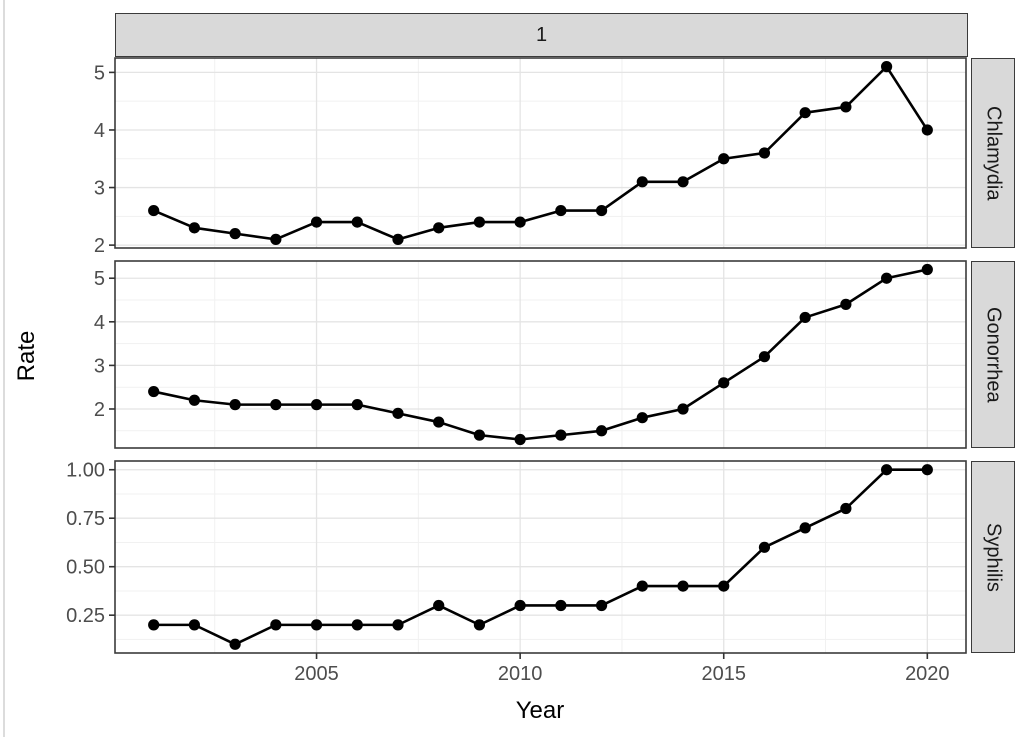 The image size is (1023, 737). I want to click on facet-row-strip-label: Gonorrhea, so click(993, 354).